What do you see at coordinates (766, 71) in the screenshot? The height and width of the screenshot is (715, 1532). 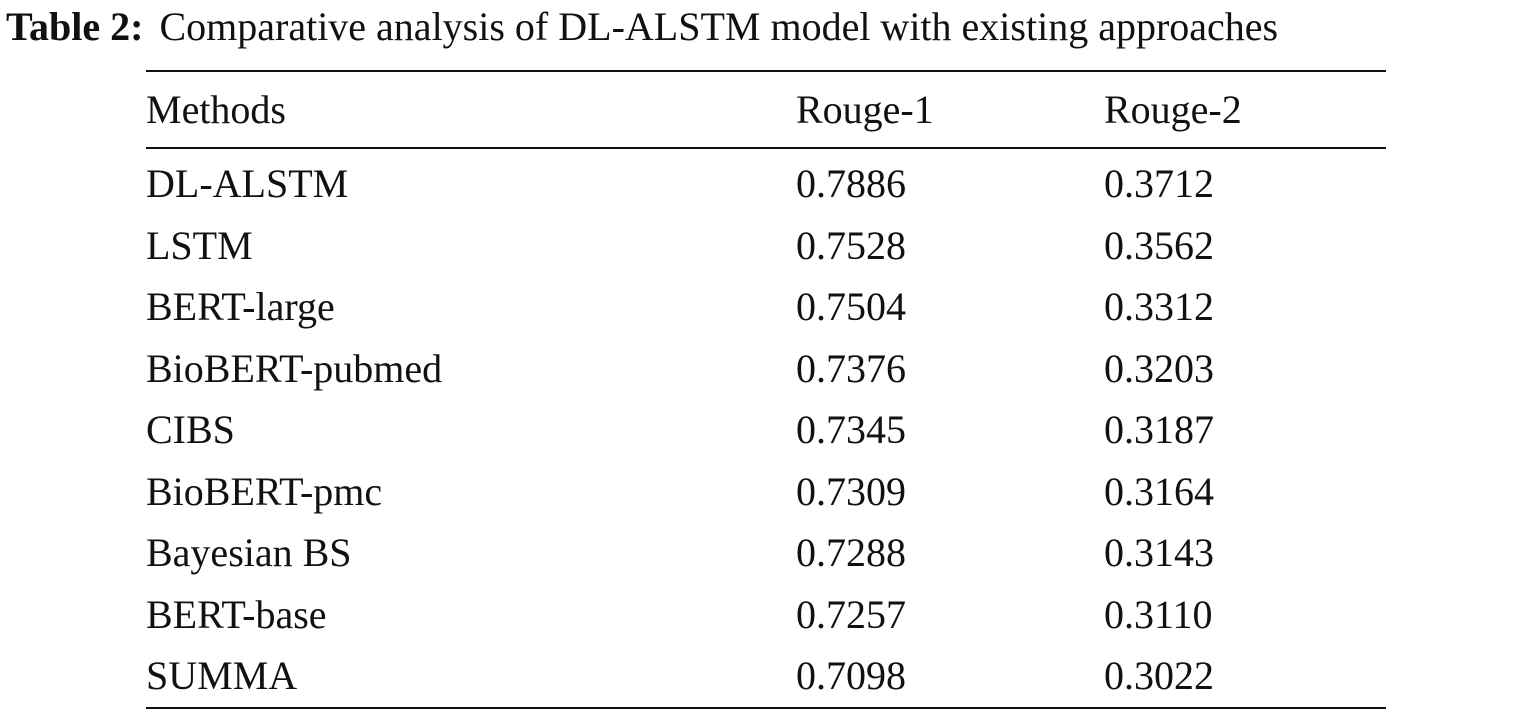 I see `table-top-rule` at bounding box center [766, 71].